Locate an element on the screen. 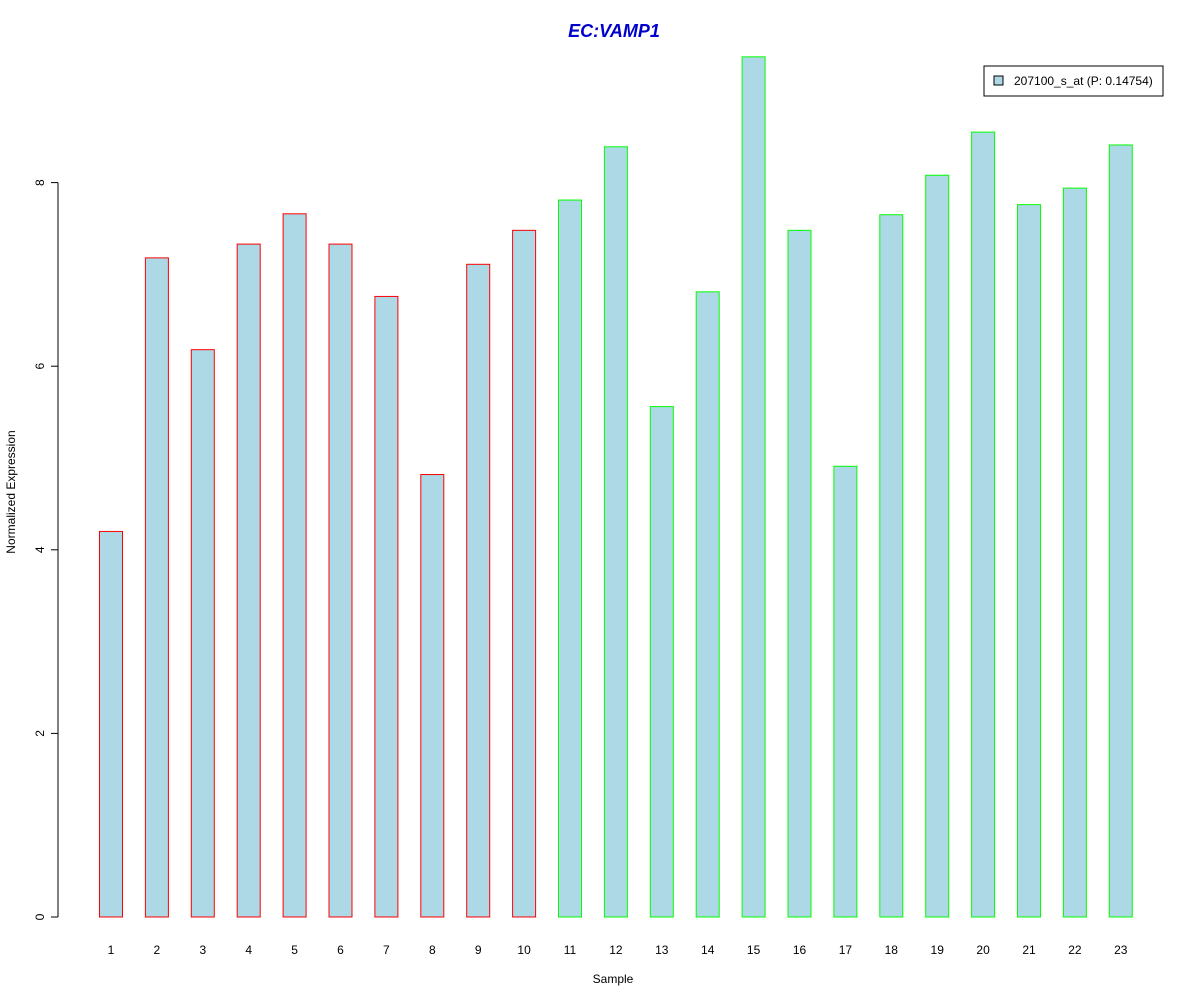 This screenshot has width=1200, height=1000. legend: 207100_s_at (P: 0.14754) is located at coordinates (1073, 81).